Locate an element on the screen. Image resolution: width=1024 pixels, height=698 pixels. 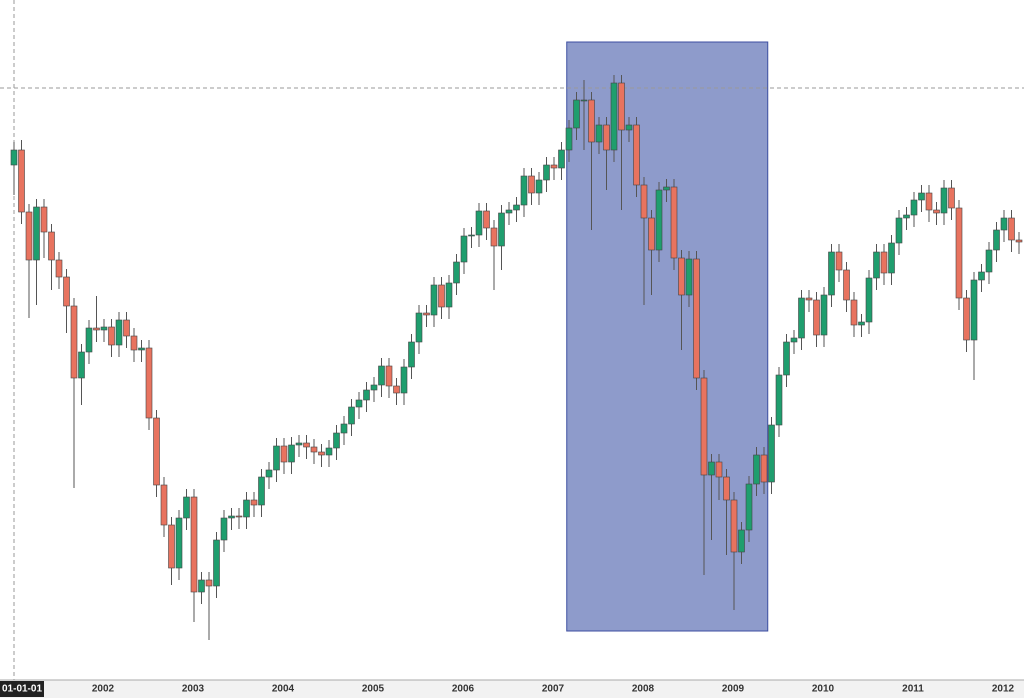
x-tick-label: 2012 is located at coordinates (1003, 689).